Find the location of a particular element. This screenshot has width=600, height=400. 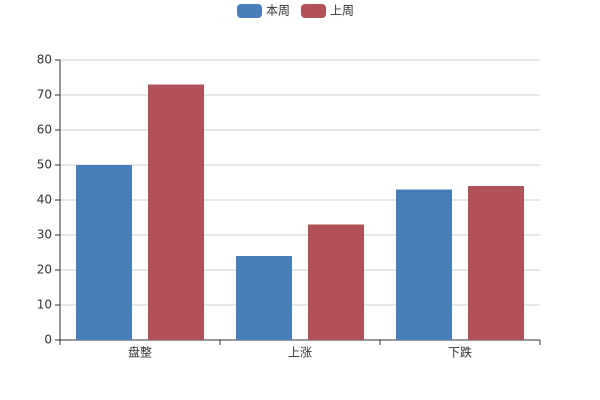

x-tick-label: 上涨 is located at coordinates (300, 352).